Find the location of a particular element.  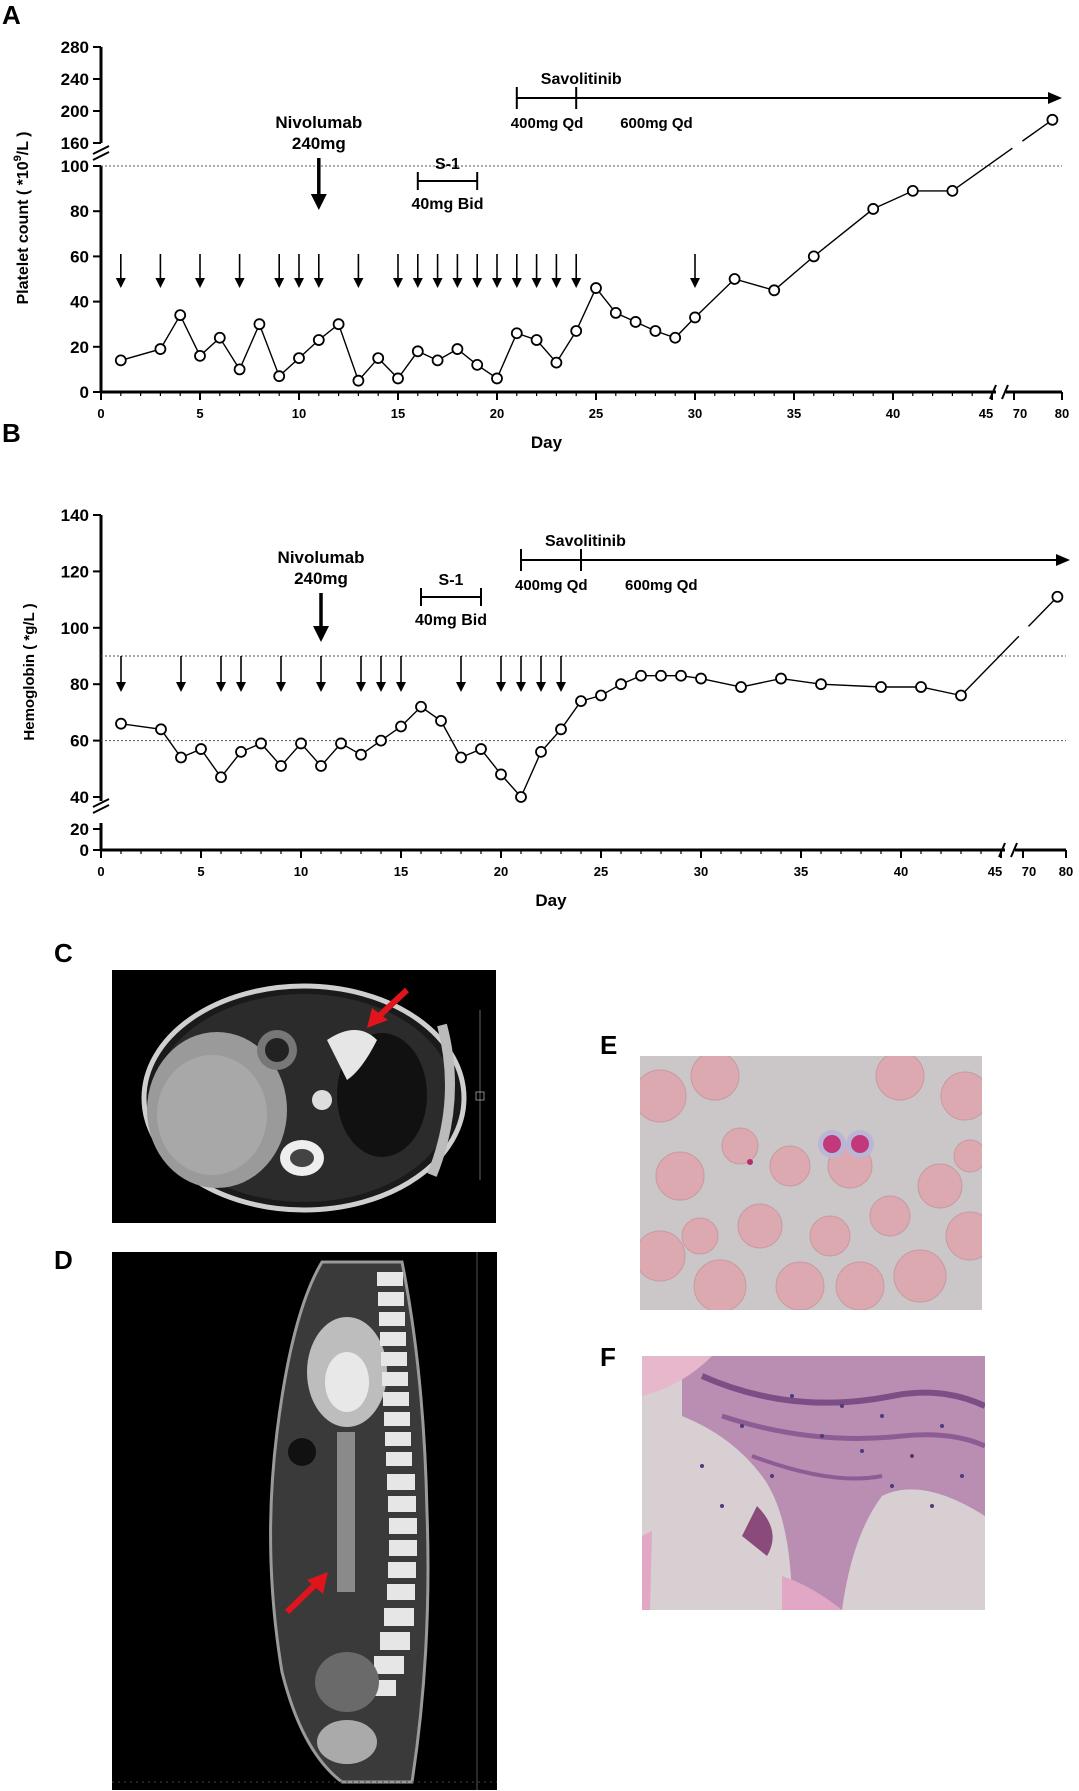

platelet-y-axis-label: Platelet count ( *109/L ) is located at coordinates (22, 218).